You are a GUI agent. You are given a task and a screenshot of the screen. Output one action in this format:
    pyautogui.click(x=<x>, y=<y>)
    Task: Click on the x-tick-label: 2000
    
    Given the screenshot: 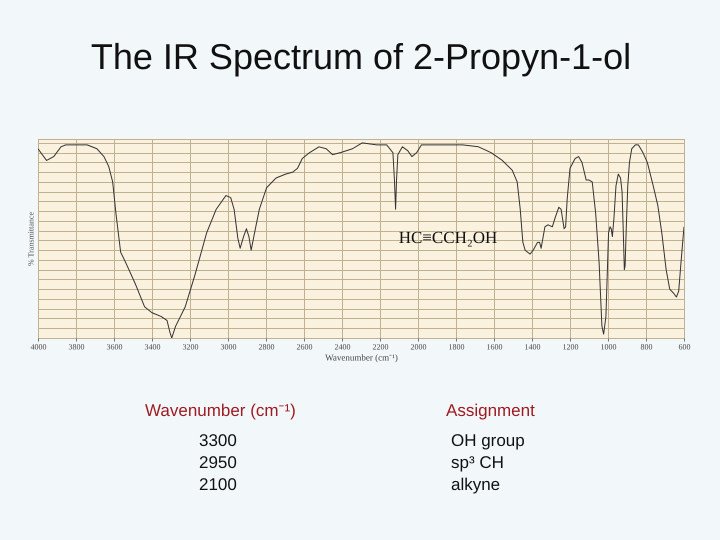 What is the action you would take?
    pyautogui.click(x=418, y=347)
    